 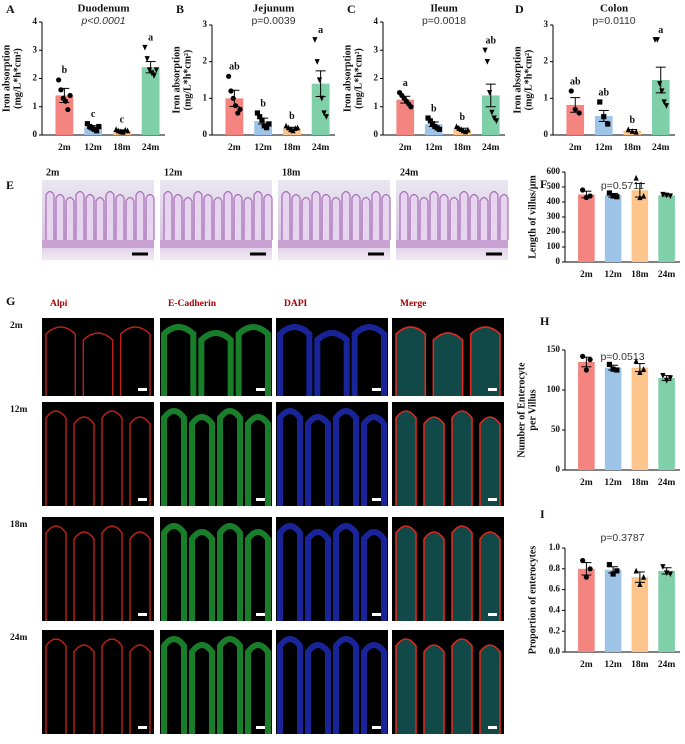 What do you see at coordinates (10, 9) in the screenshot?
I see `panel-label: A` at bounding box center [10, 9].